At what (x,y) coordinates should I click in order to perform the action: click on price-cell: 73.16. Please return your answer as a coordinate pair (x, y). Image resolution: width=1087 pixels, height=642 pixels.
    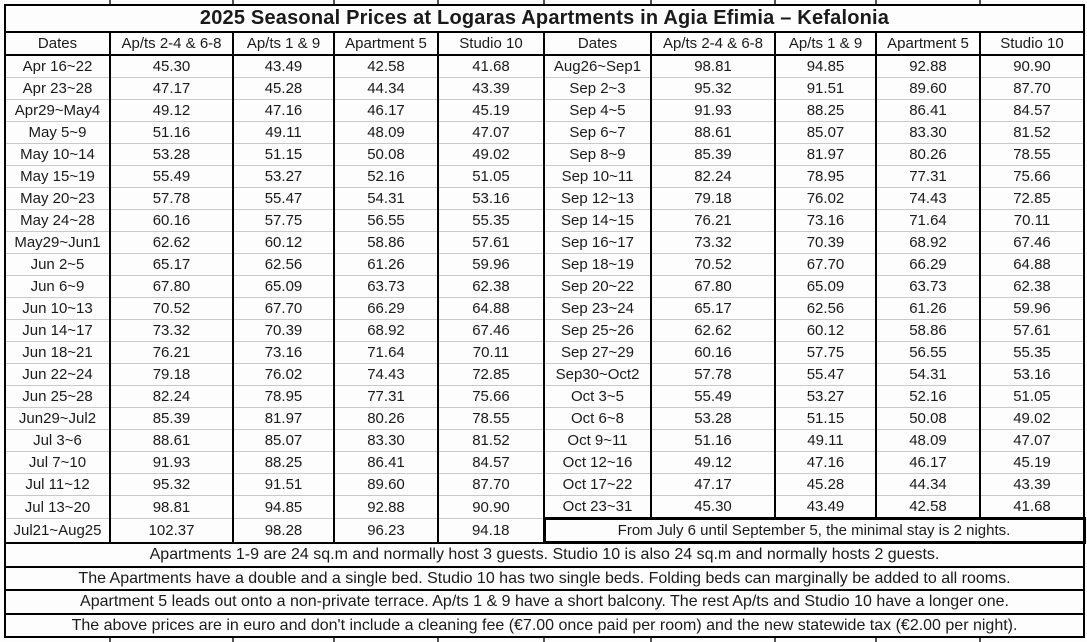
    Looking at the image, I should click on (825, 220).